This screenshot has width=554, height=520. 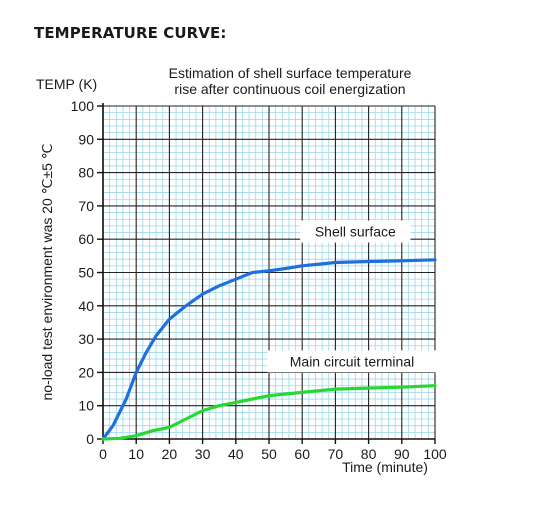 I want to click on y-tick-label: 70, so click(x=86, y=206).